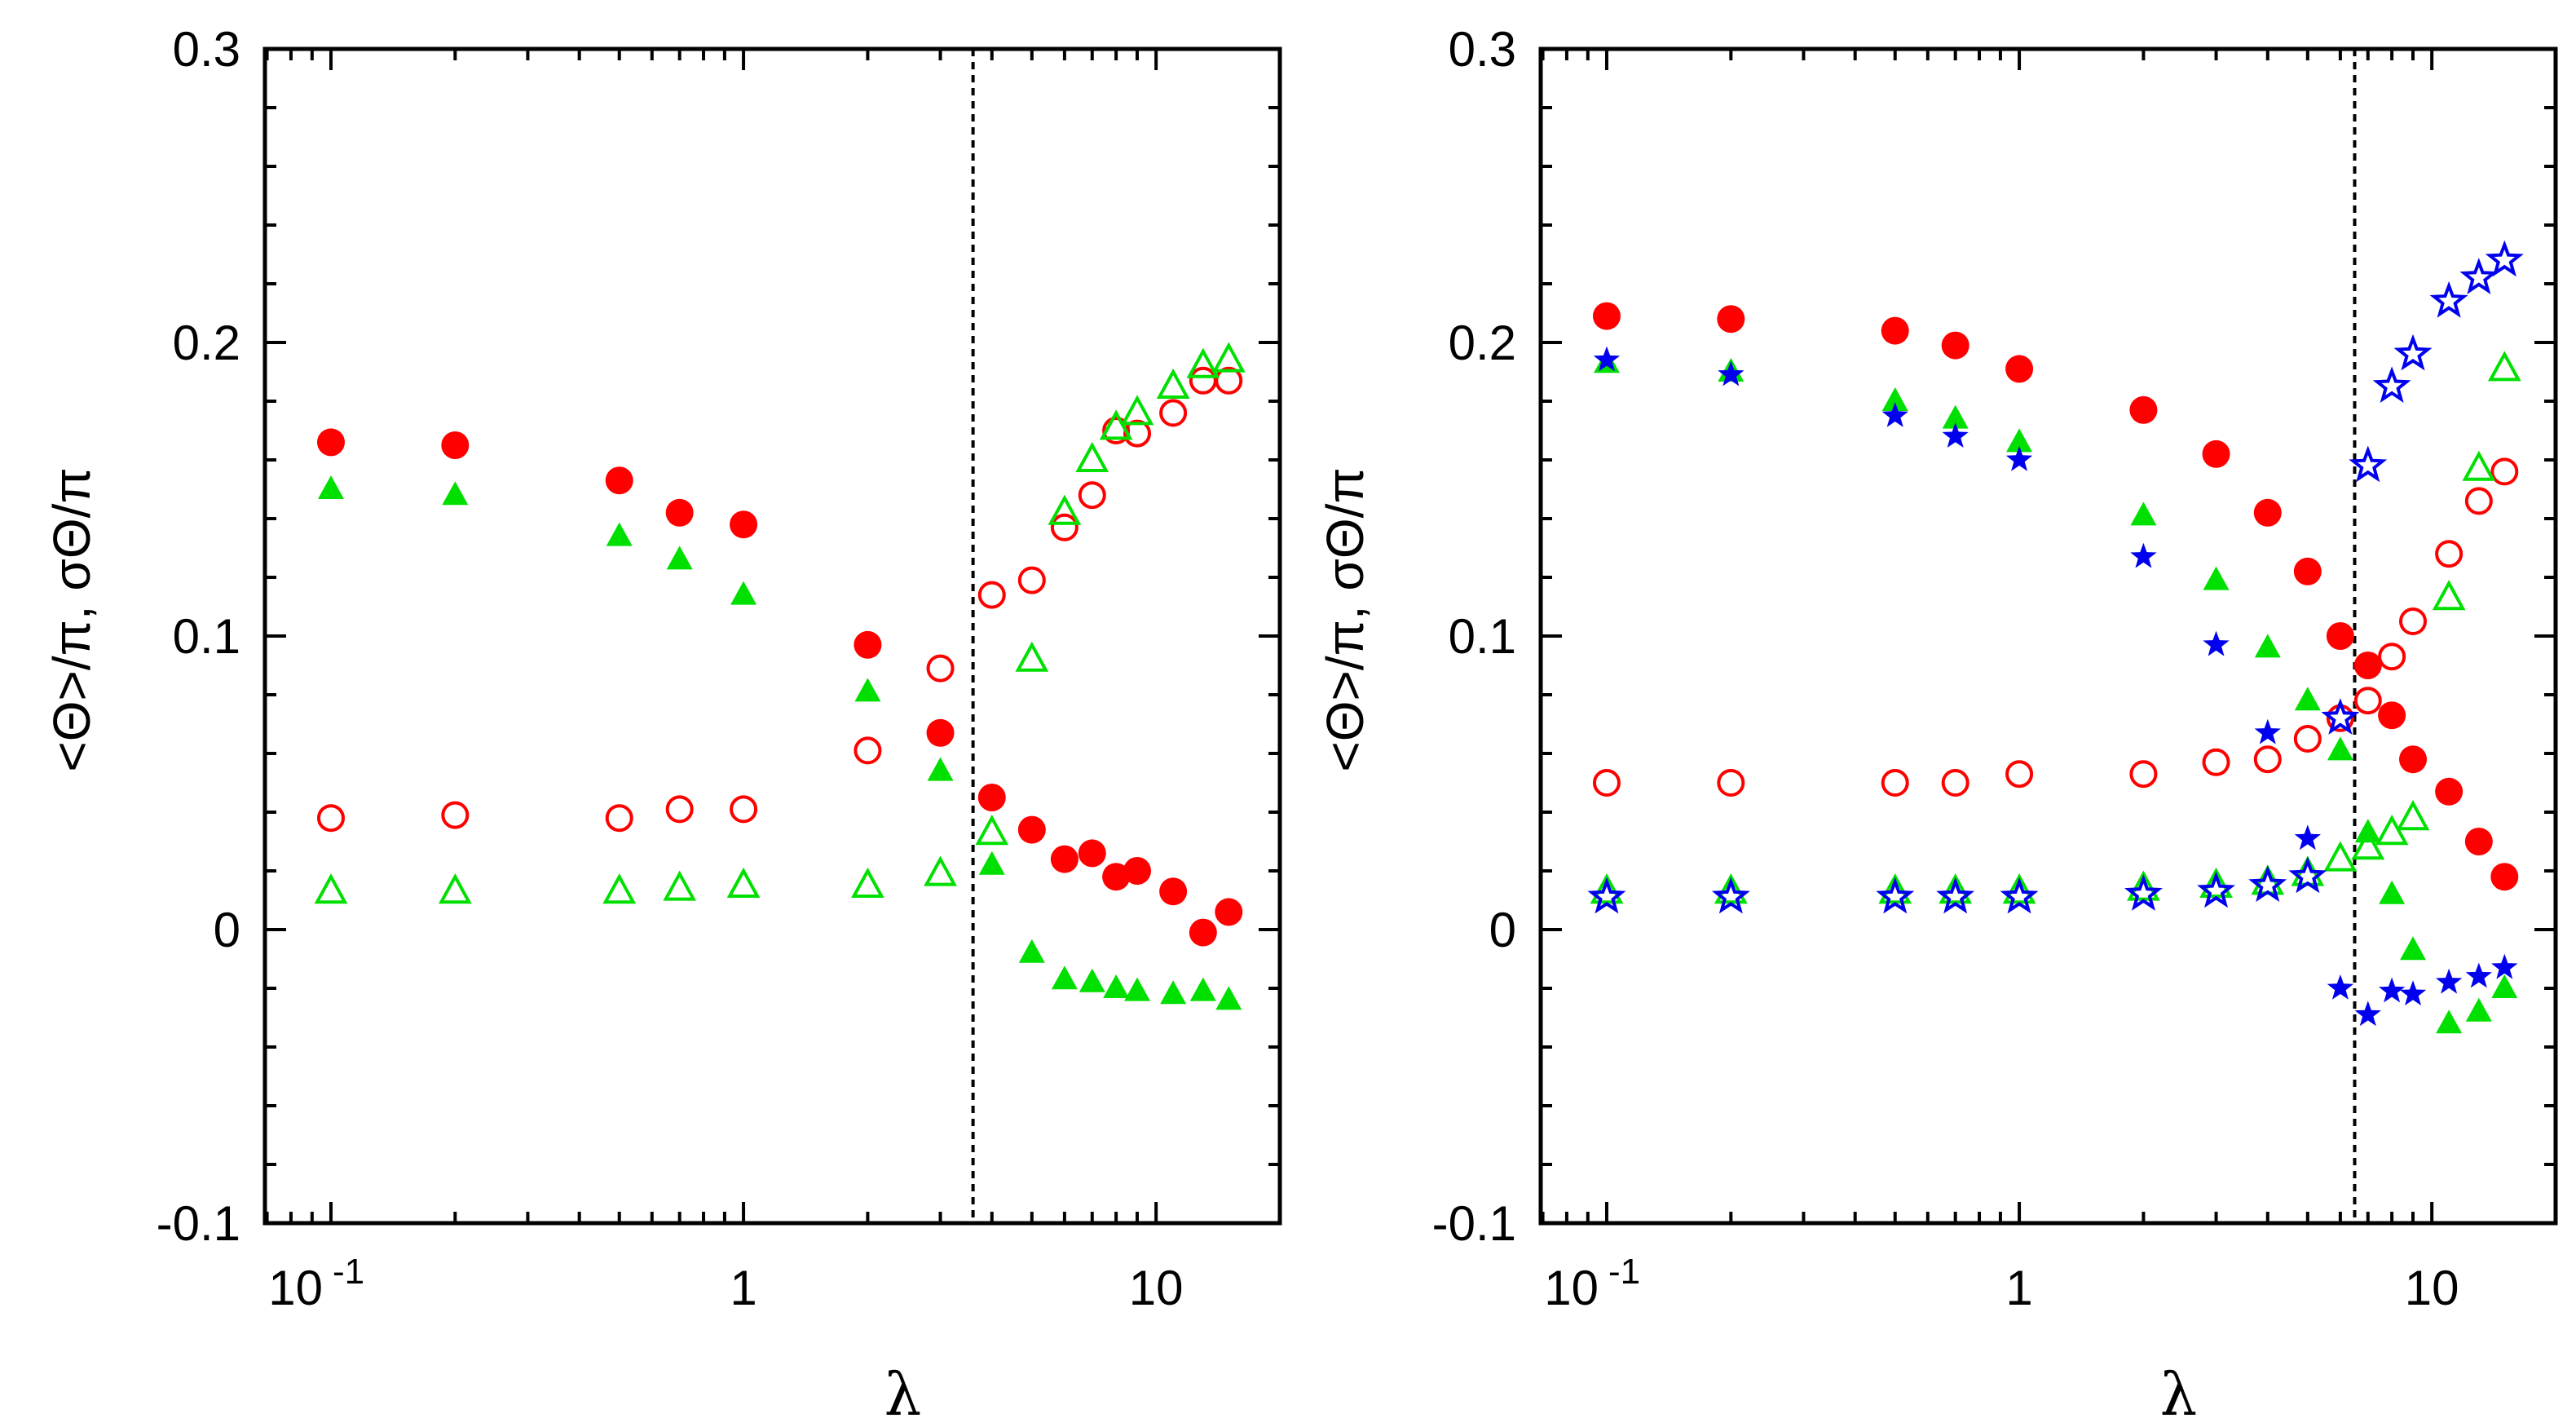 This screenshot has height=1427, width=2576. What do you see at coordinates (227, 930) in the screenshot?
I see `y-tick-label: 0` at bounding box center [227, 930].